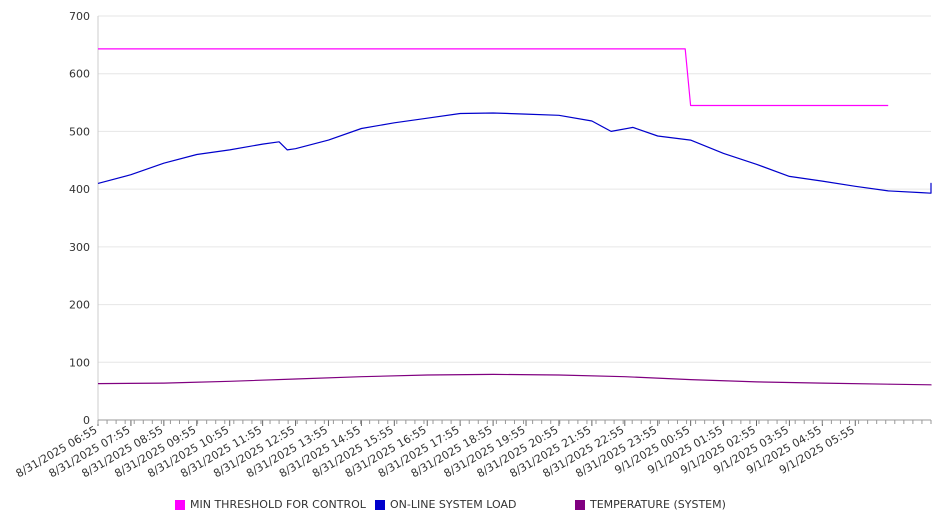 This screenshot has height=526, width=946. What do you see at coordinates (658, 504) in the screenshot?
I see `legend-label-temperature: TEMPERATURE (SYSTEM)` at bounding box center [658, 504].